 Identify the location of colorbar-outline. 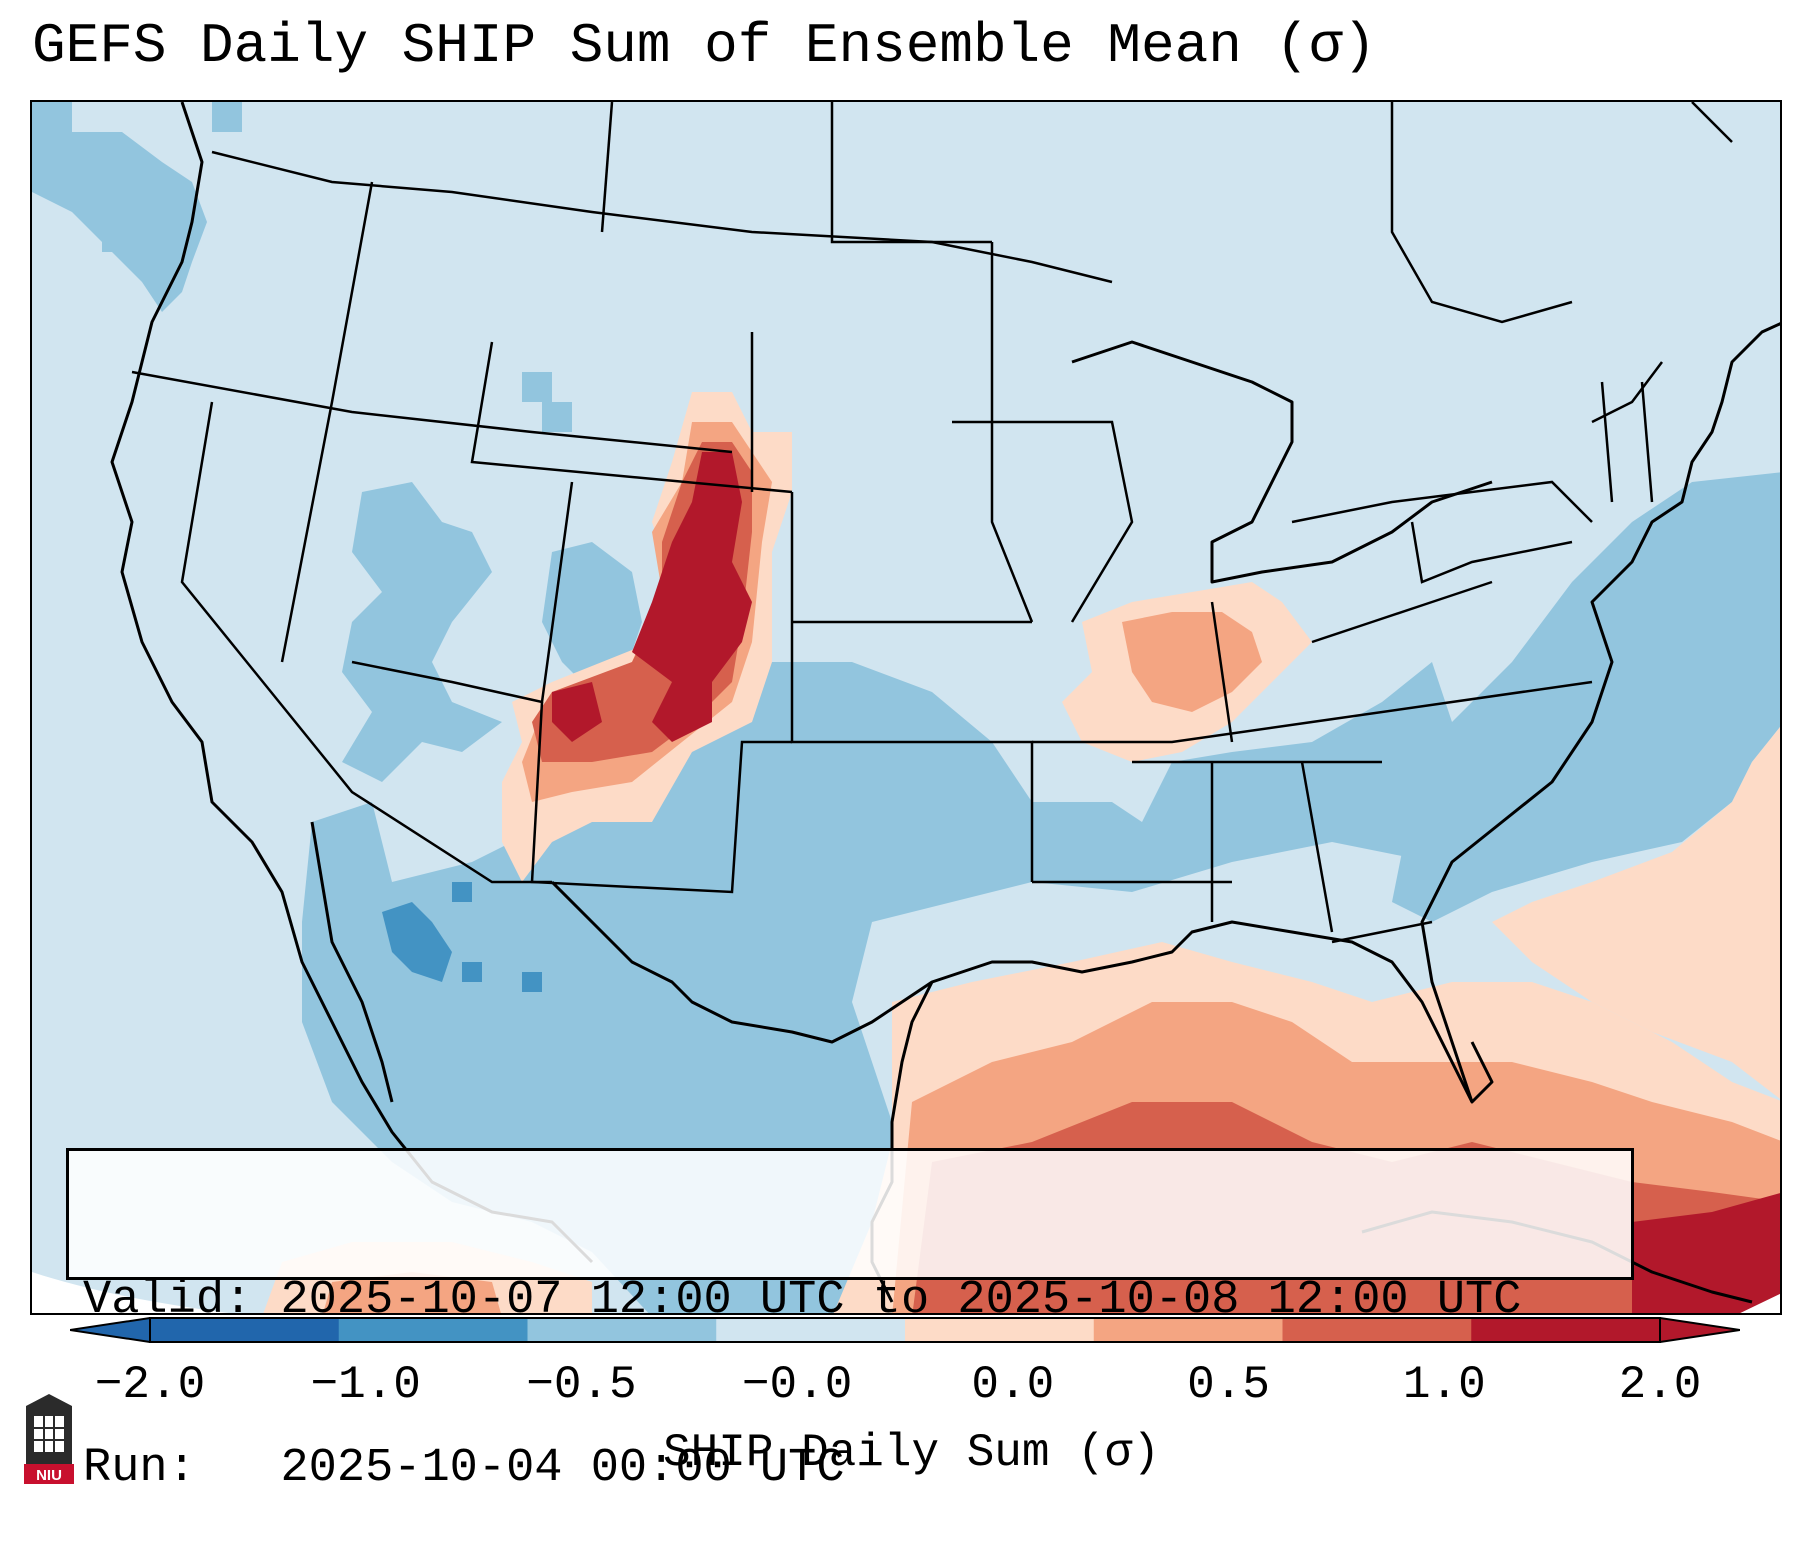
(905, 1330).